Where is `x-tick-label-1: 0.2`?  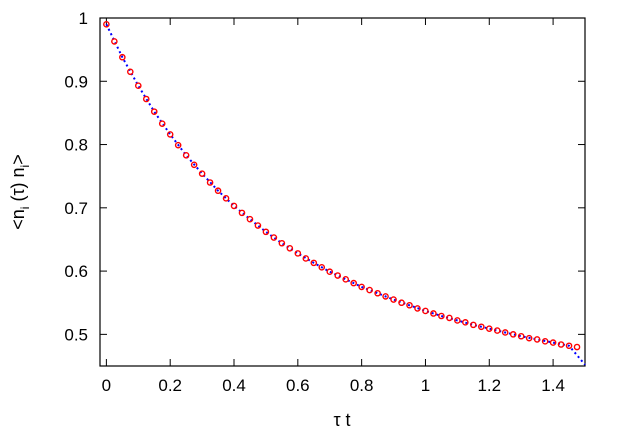
x-tick-label-1: 0.2 is located at coordinates (170, 385).